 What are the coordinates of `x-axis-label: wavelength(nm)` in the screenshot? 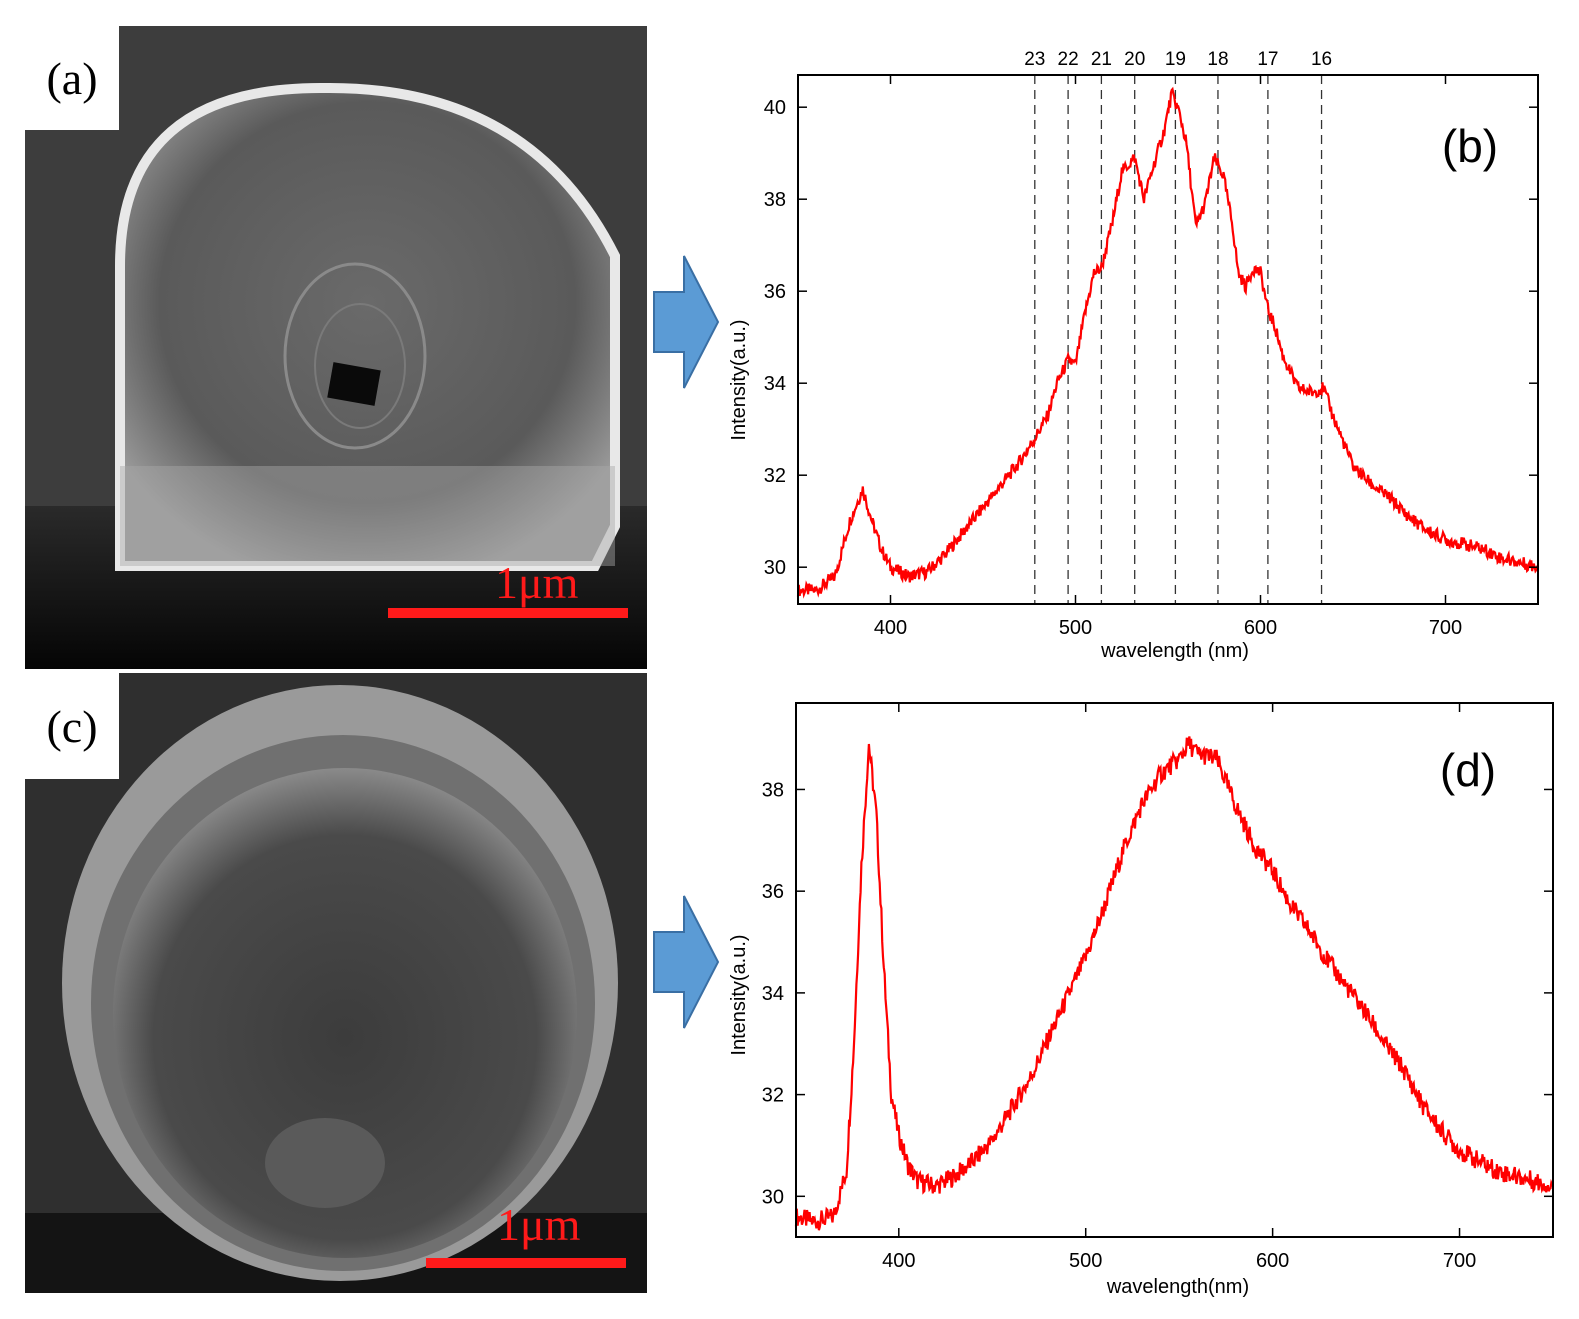 It's located at (1177, 1287).